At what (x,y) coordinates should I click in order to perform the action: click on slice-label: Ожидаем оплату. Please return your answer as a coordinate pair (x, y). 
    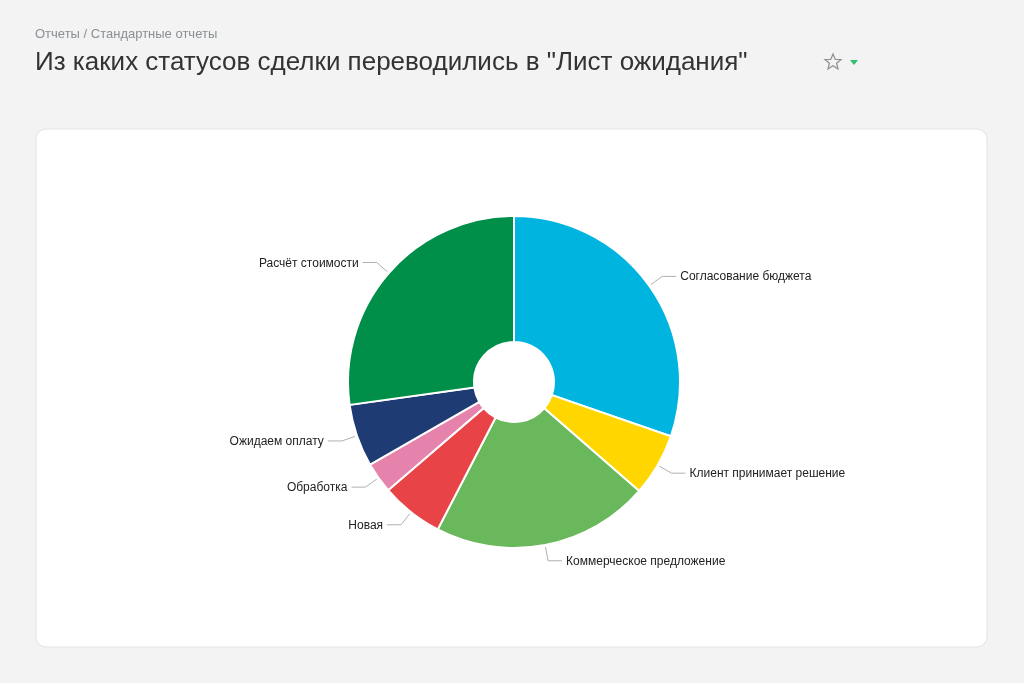
    Looking at the image, I should click on (276, 440).